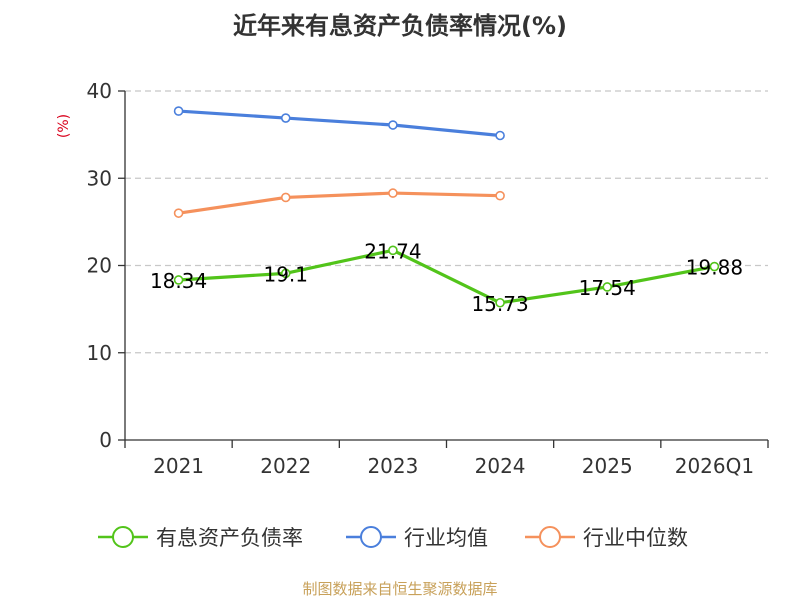  I want to click on legend-item-0: 有息资产负债率, so click(200, 538).